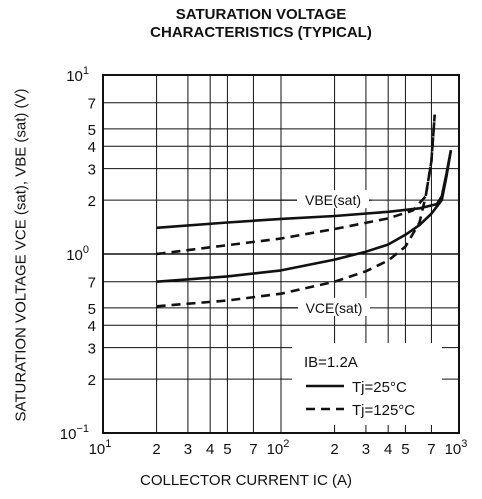 The height and width of the screenshot is (499, 482). I want to click on y-tick-label: 10⁻¹, so click(74, 433).